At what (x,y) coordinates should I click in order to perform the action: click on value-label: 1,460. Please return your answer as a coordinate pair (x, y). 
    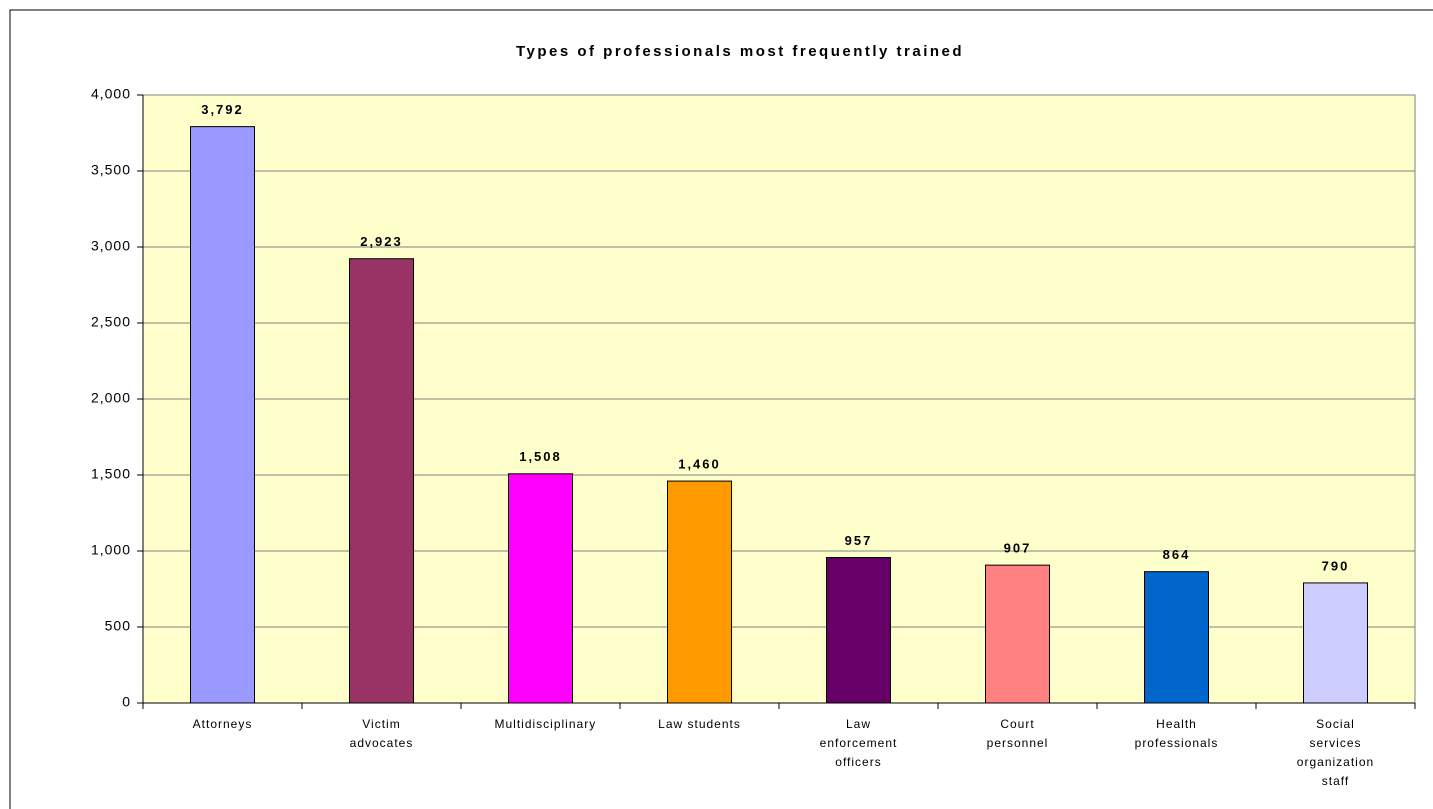
    Looking at the image, I should click on (699, 464).